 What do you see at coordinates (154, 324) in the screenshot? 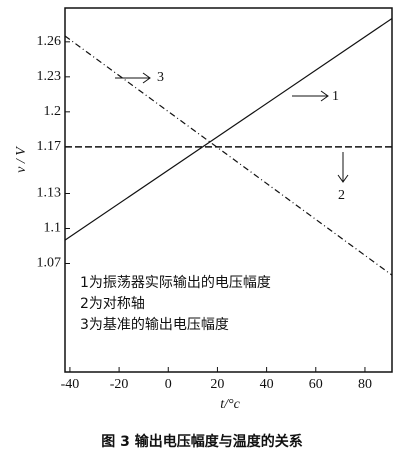
I see `note: 3为基准的输出电压幅度` at bounding box center [154, 324].